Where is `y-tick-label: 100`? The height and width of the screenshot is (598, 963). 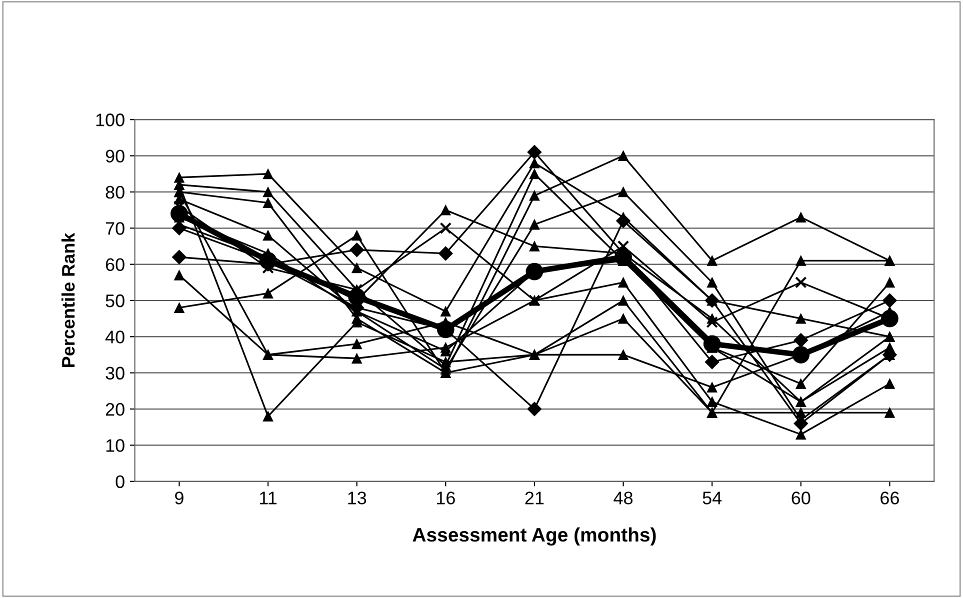
y-tick-label: 100 is located at coordinates (110, 120).